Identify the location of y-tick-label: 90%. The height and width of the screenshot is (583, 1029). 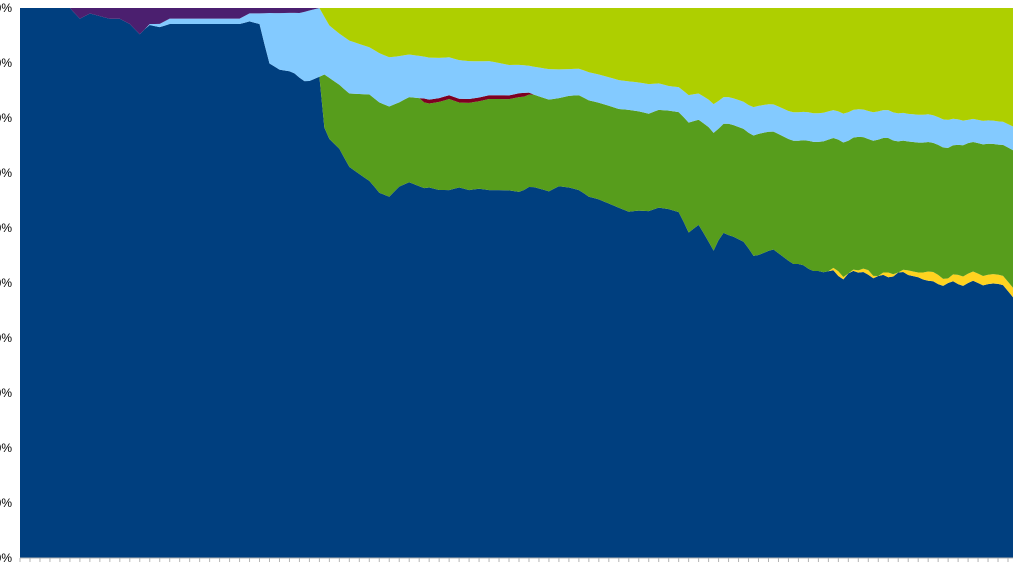
(6, 63).